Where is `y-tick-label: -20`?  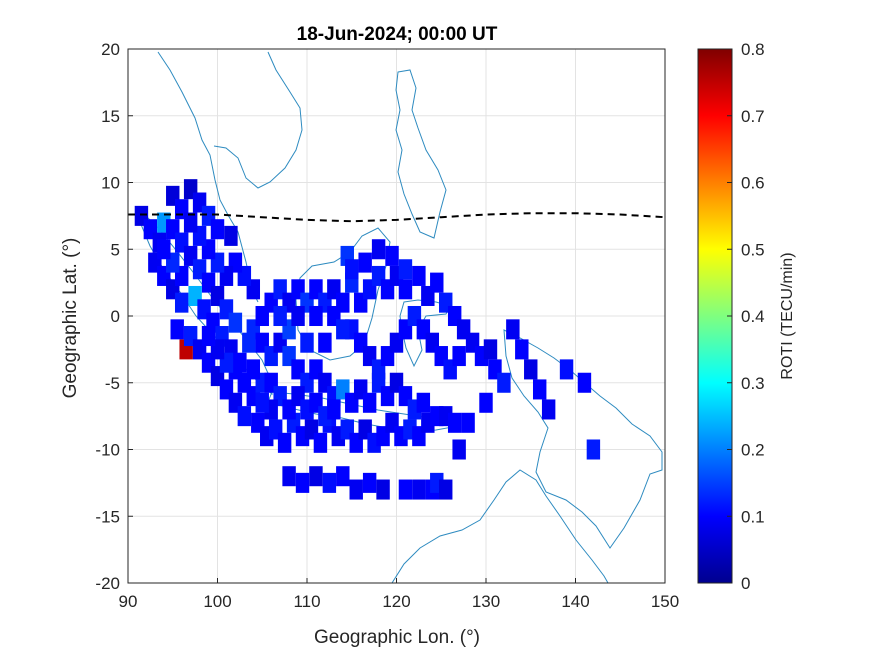 y-tick-label: -20 is located at coordinates (107, 583).